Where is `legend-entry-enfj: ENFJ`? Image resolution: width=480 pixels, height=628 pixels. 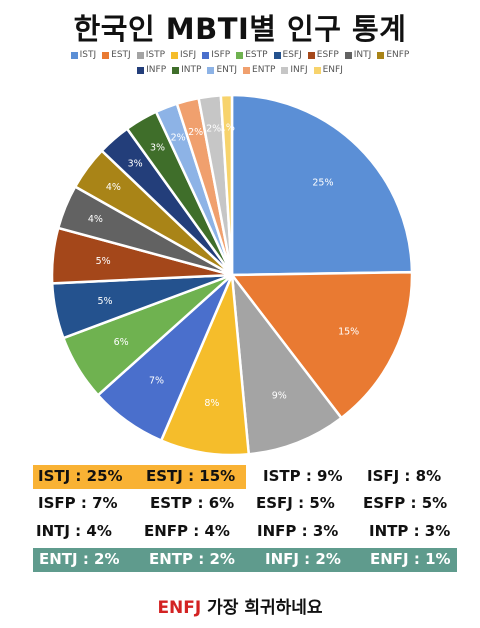
legend-entry-enfj: ENFJ is located at coordinates (328, 70).